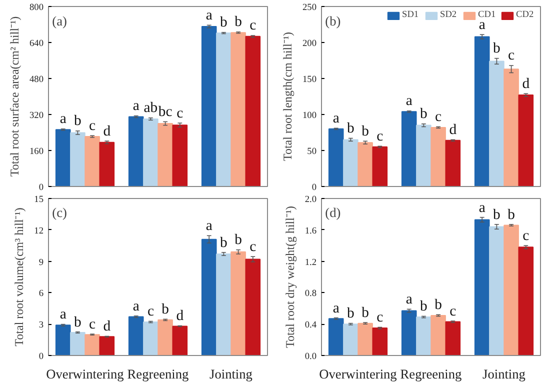 The image size is (550, 388). What do you see at coordinates (165, 112) in the screenshot?
I see `data-label: bc` at bounding box center [165, 112].